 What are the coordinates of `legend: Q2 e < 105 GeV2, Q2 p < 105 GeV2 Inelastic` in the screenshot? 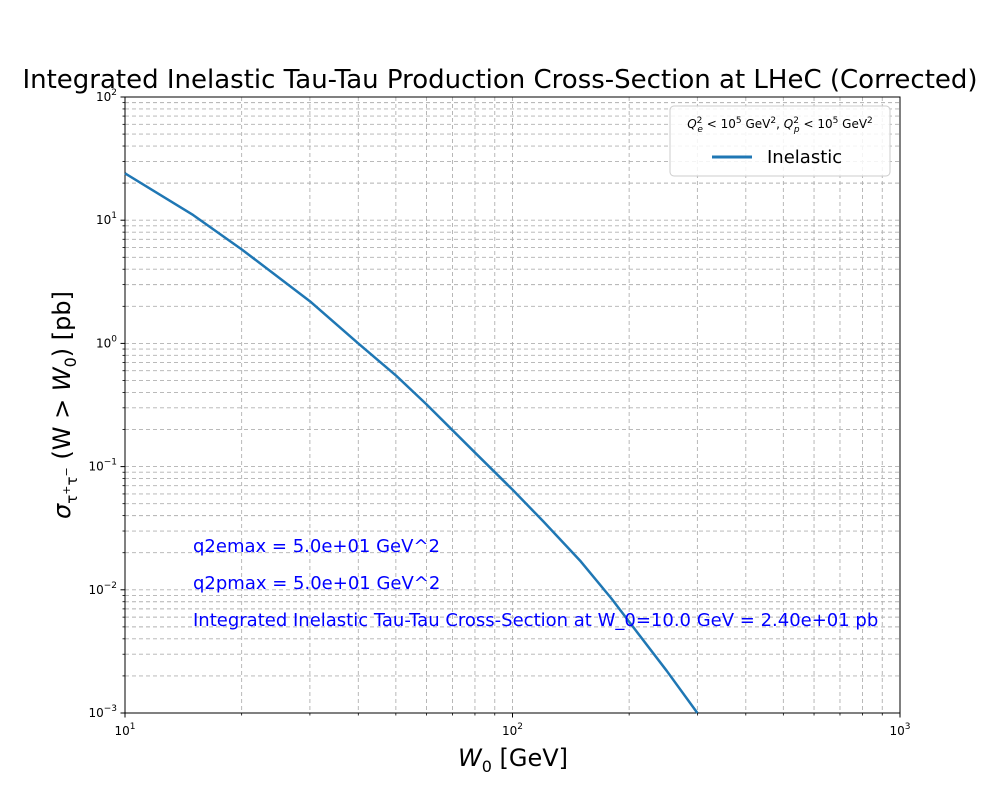 It's located at (780, 141).